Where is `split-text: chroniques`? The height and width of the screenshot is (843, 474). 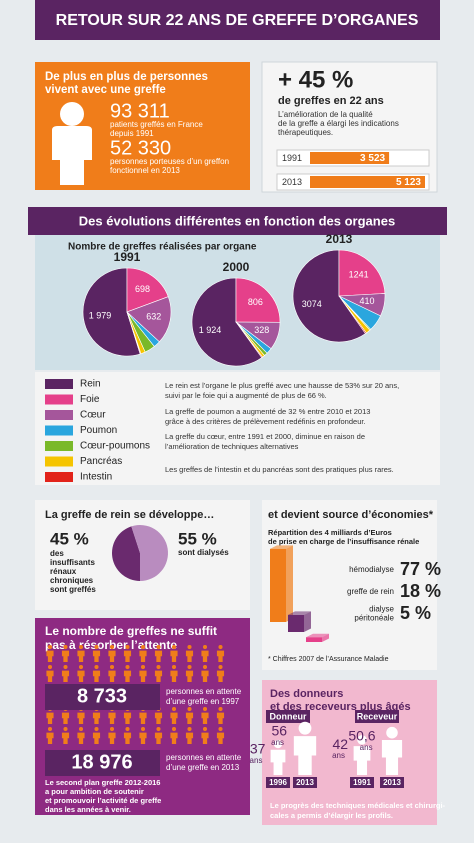 split-text: chroniques is located at coordinates (72, 580).